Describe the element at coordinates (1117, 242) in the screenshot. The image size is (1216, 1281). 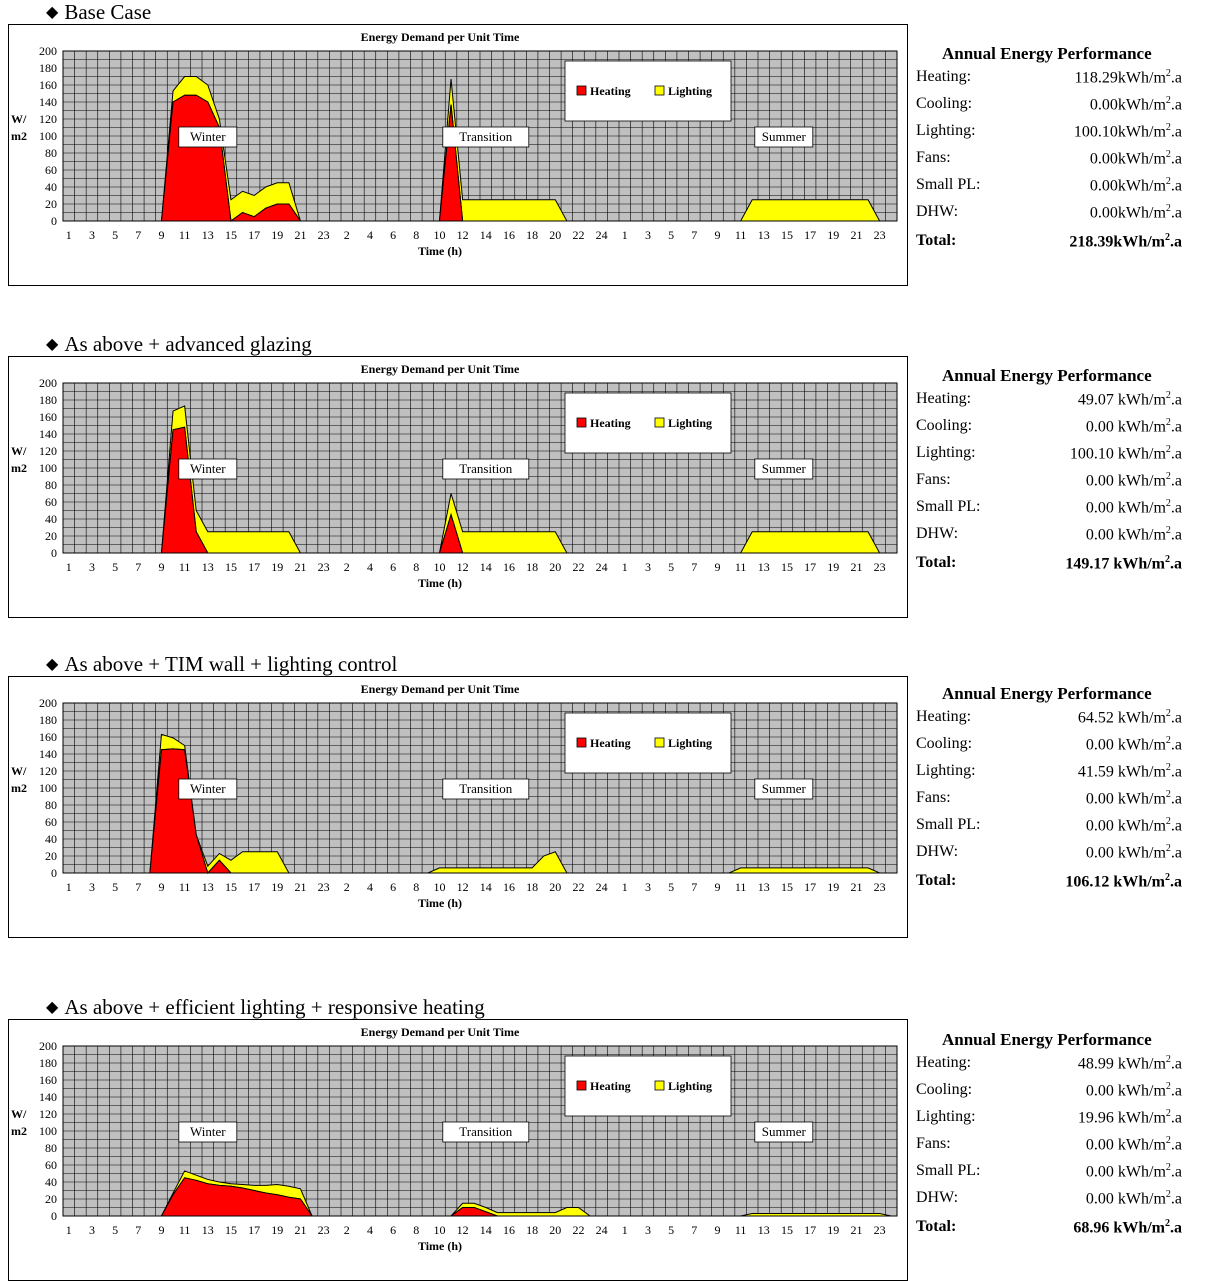
I see `performance-value-number: 218.39kWh/m` at that location.